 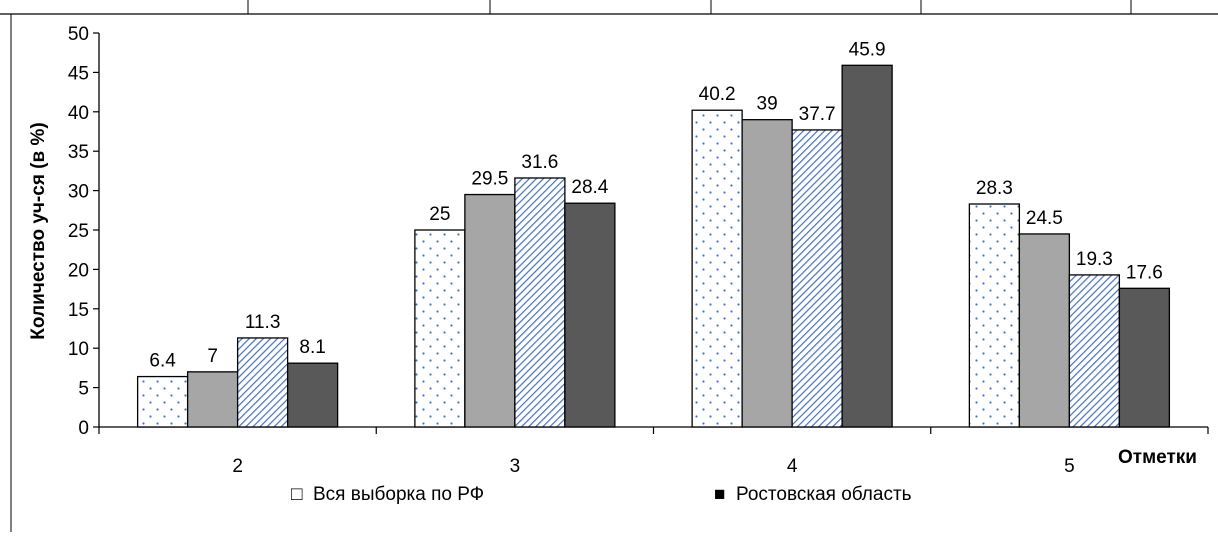 I want to click on x-tick-label: 4, so click(x=792, y=466).